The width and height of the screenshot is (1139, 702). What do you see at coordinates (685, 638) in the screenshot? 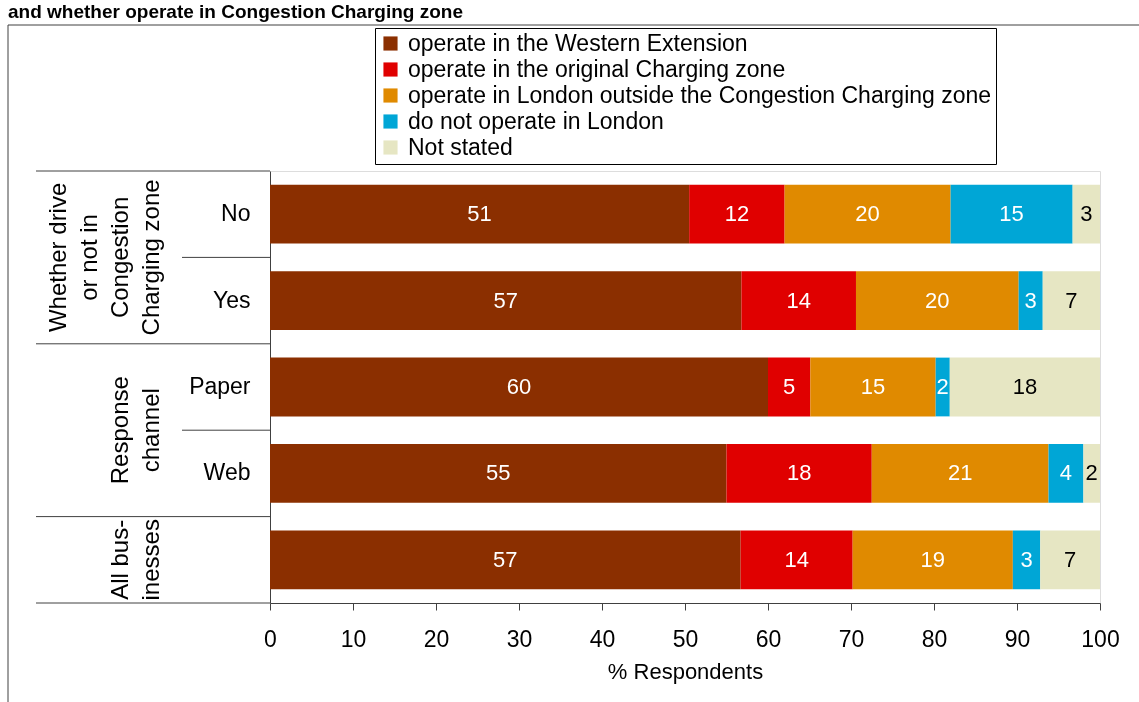
I see `x-tick-label: 50` at bounding box center [685, 638].